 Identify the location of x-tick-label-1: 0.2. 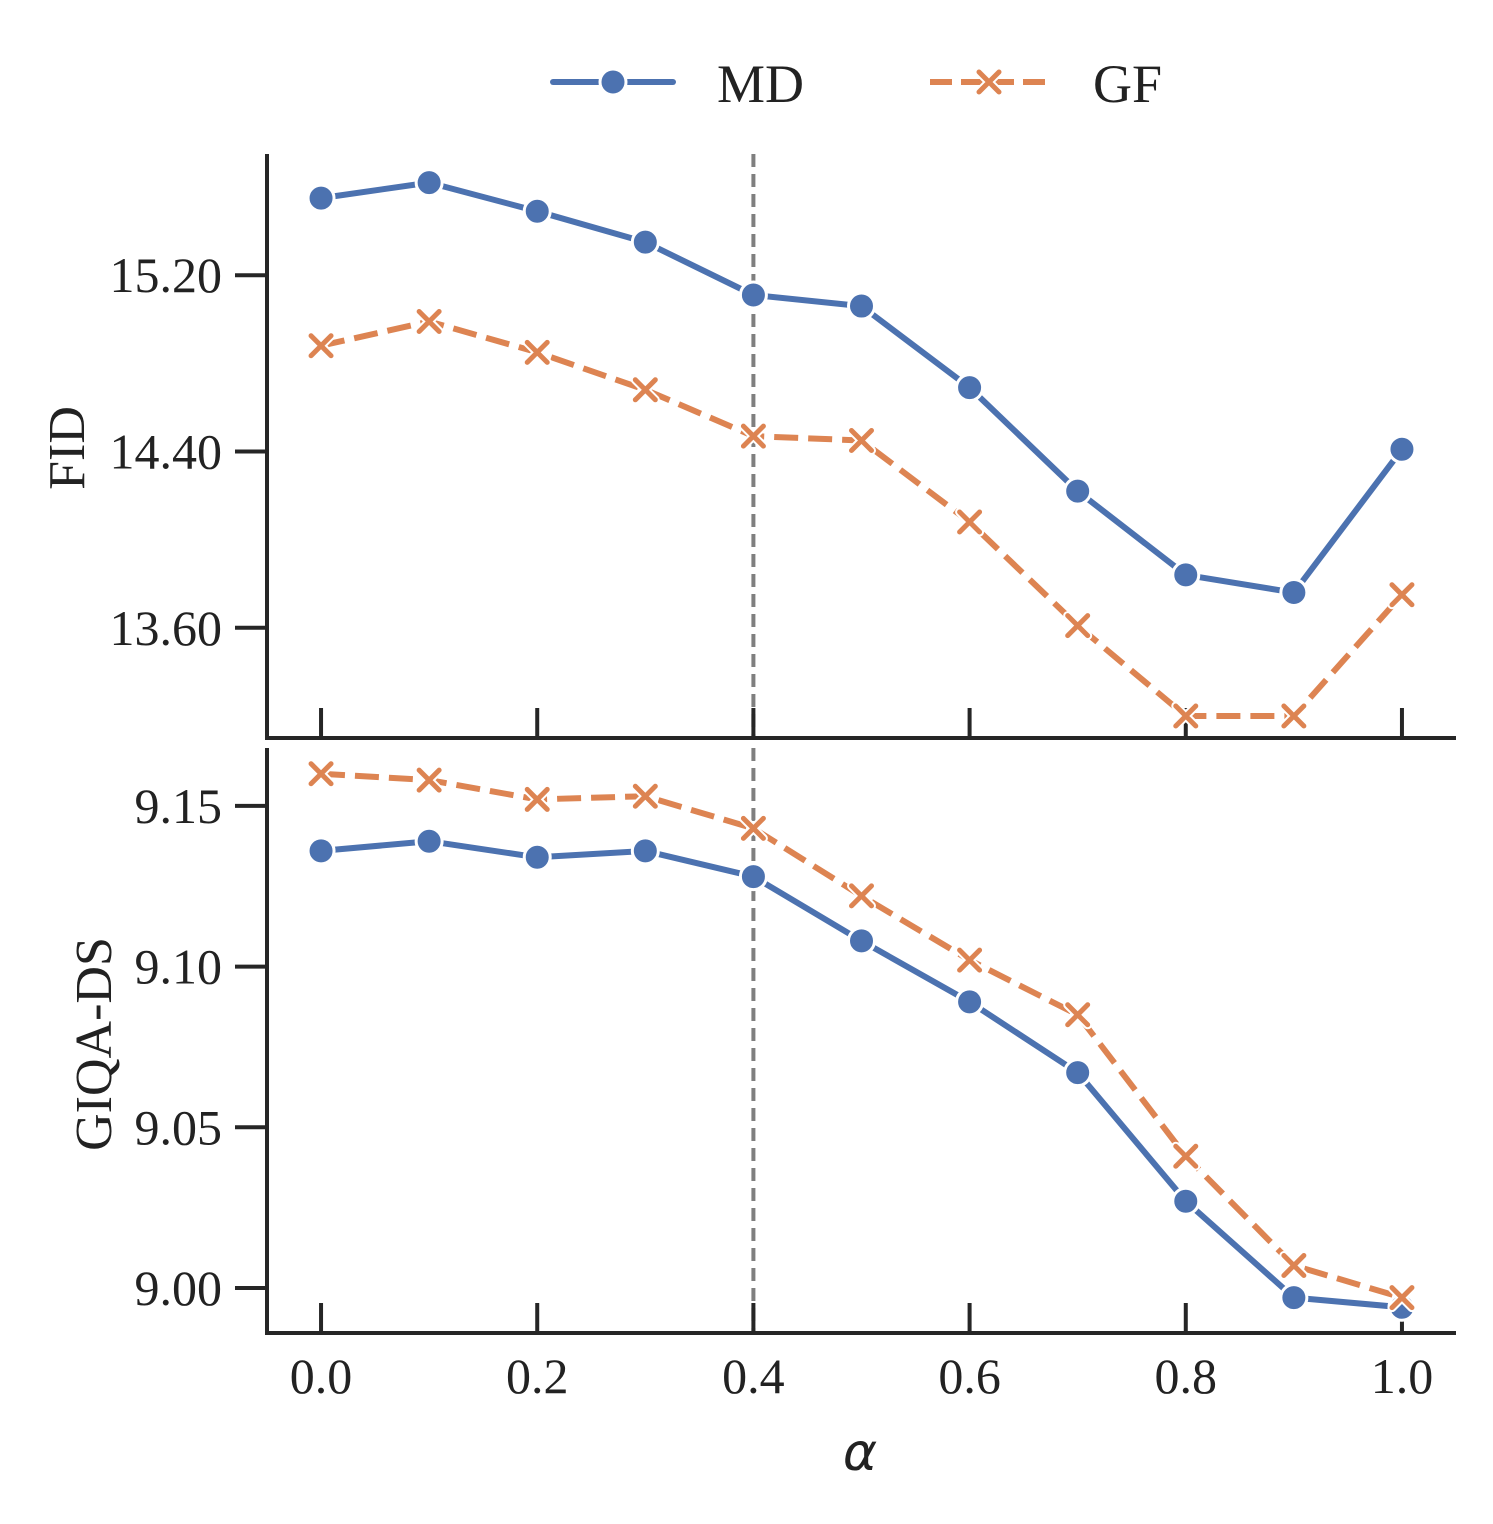
(537, 1376).